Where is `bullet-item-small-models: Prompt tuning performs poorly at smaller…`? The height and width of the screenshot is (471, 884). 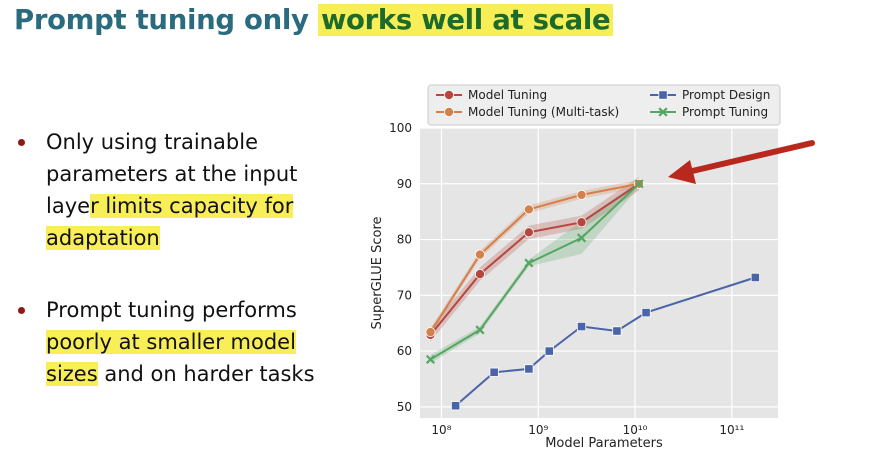 bullet-item-small-models: Prompt tuning performs poorly at smaller… is located at coordinates (181, 342).